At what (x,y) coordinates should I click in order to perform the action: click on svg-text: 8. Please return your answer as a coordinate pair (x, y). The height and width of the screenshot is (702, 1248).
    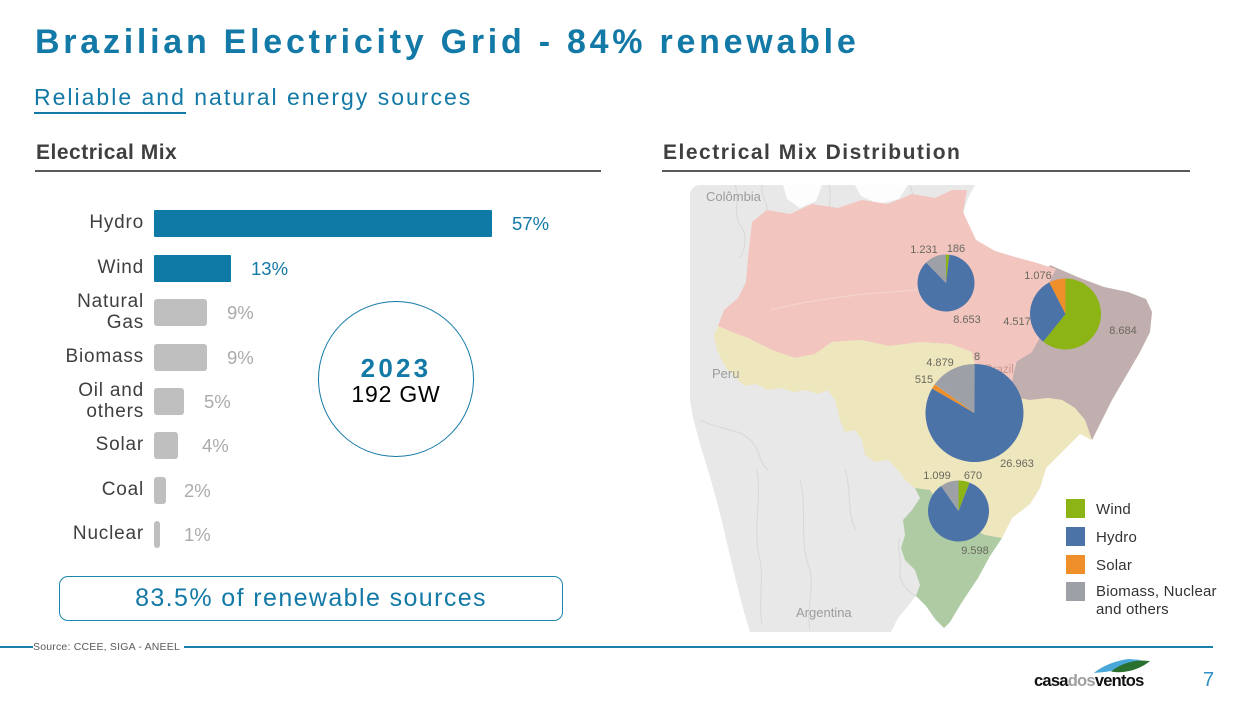
    Looking at the image, I should click on (977, 357).